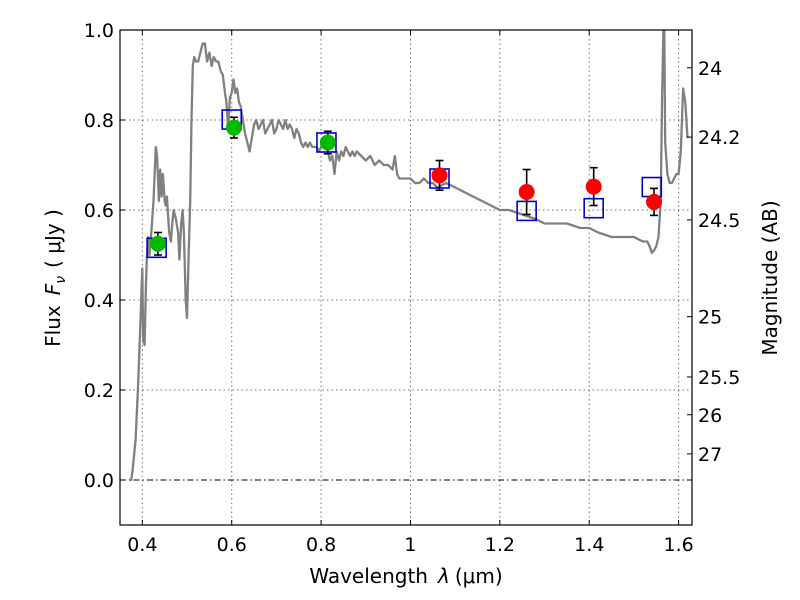 The width and height of the screenshot is (800, 600). I want to click on x-tick-label: 0.8, so click(321, 545).